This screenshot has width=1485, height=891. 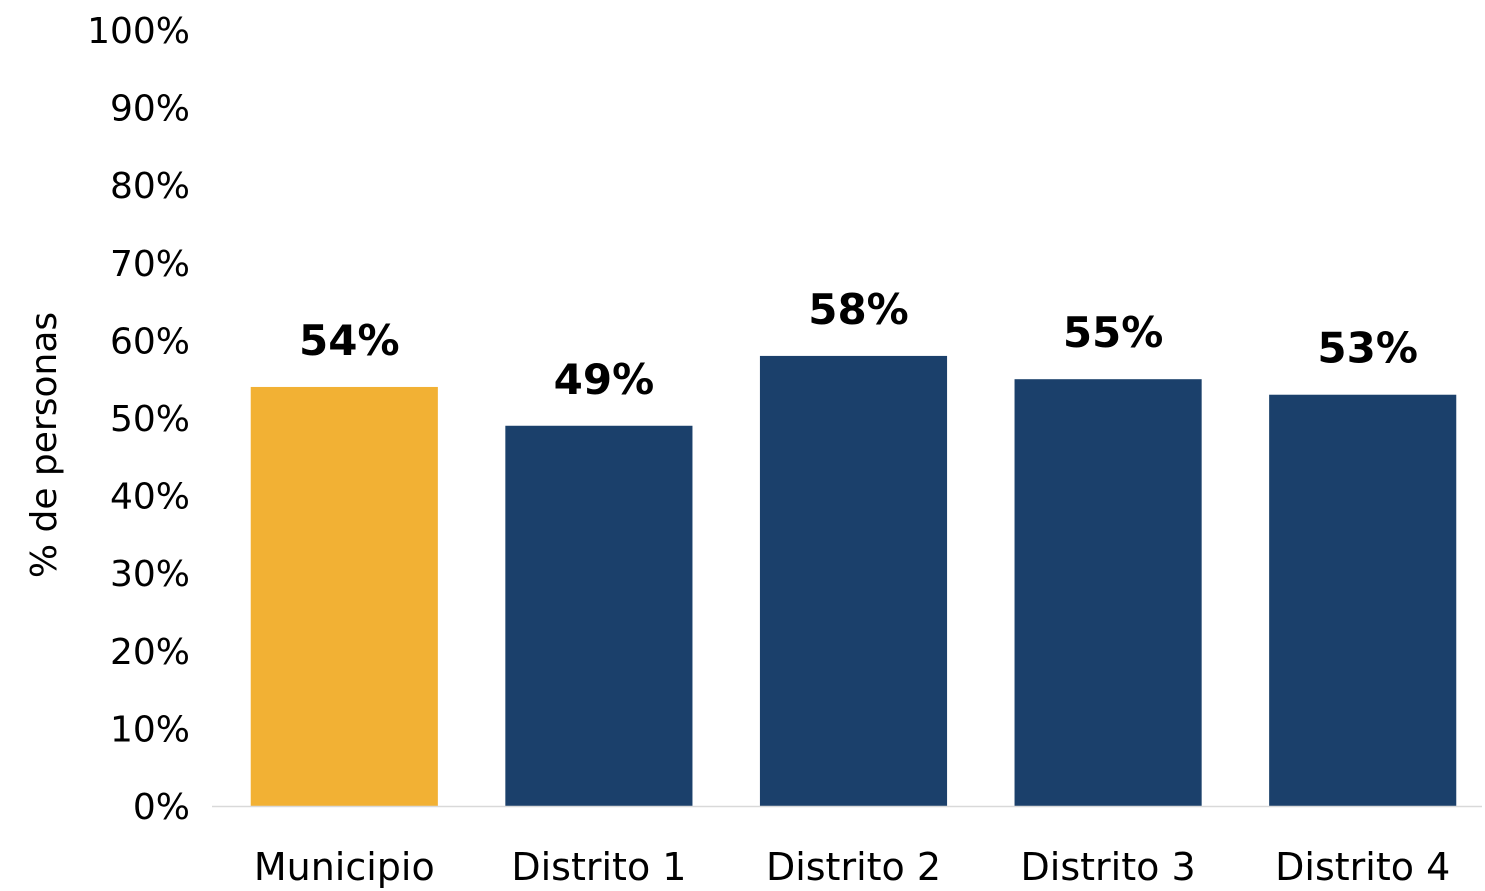 What do you see at coordinates (349, 340) in the screenshot?
I see `bar-value-label: 54%` at bounding box center [349, 340].